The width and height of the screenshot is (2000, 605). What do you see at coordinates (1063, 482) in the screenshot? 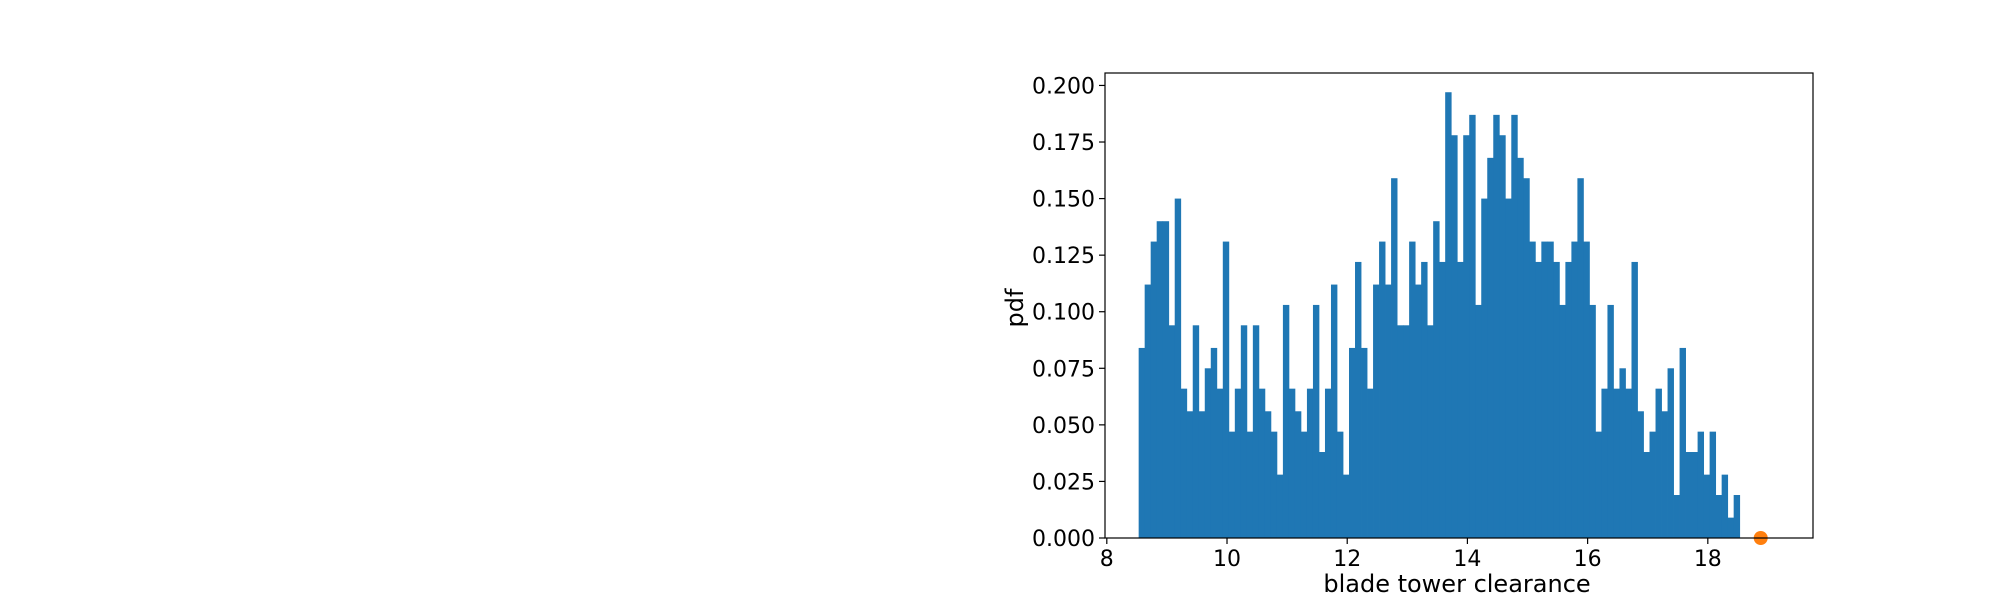
I see `y-tick-label: 0.025` at bounding box center [1063, 482].